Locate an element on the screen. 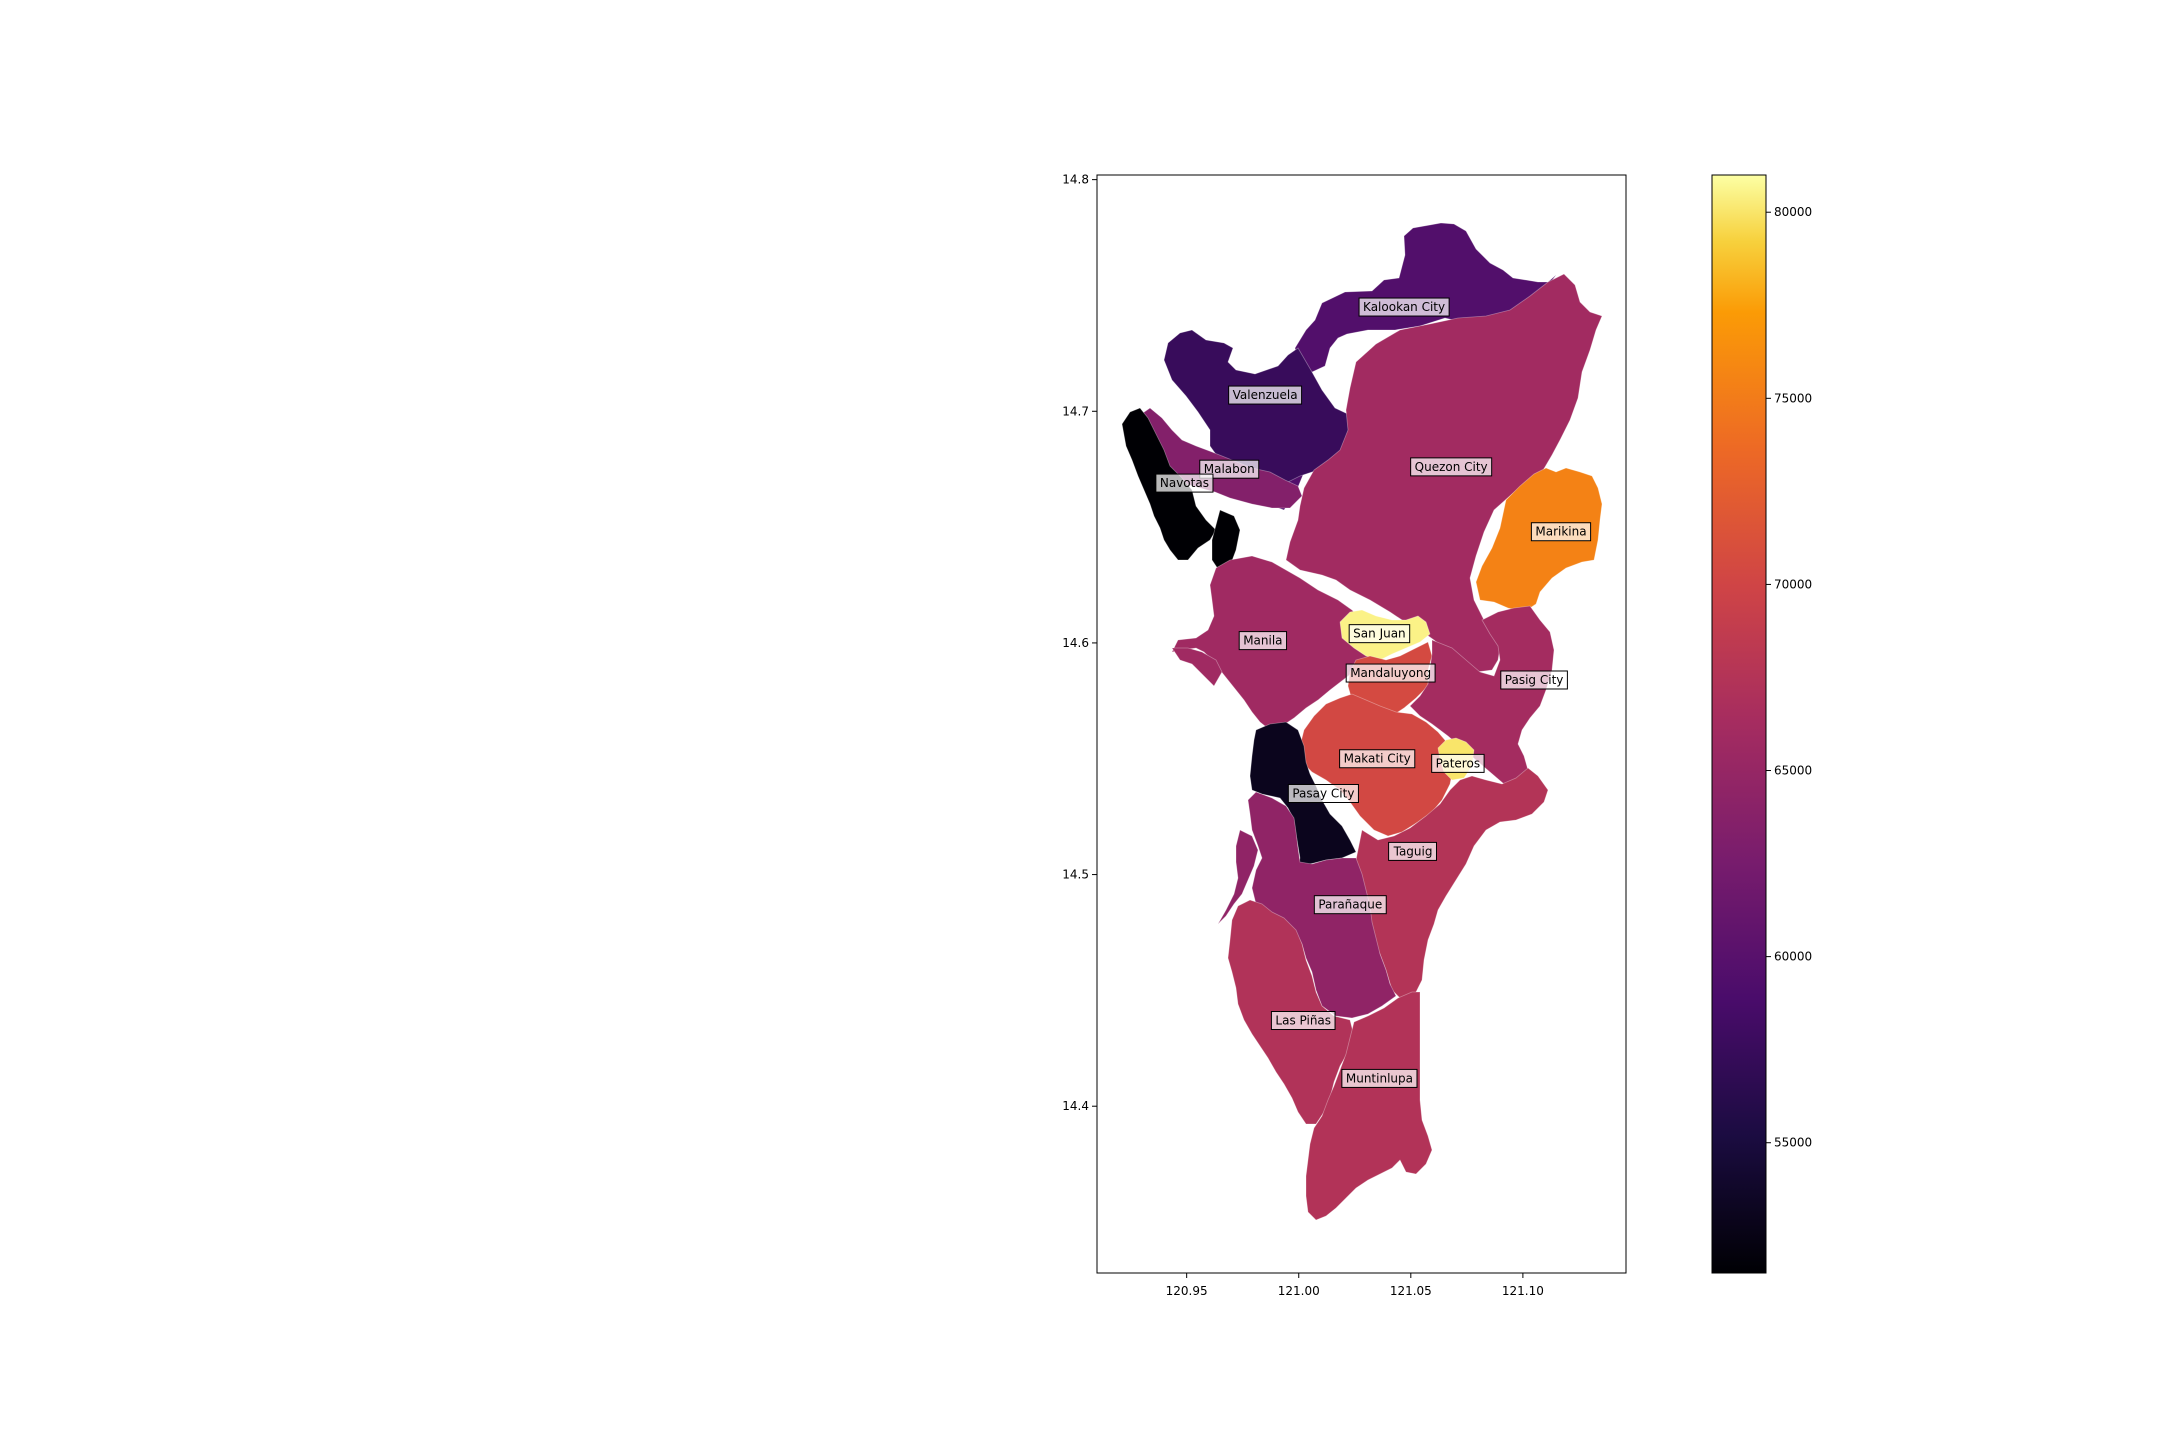  city-label: Valenzuela is located at coordinates (1265, 395).